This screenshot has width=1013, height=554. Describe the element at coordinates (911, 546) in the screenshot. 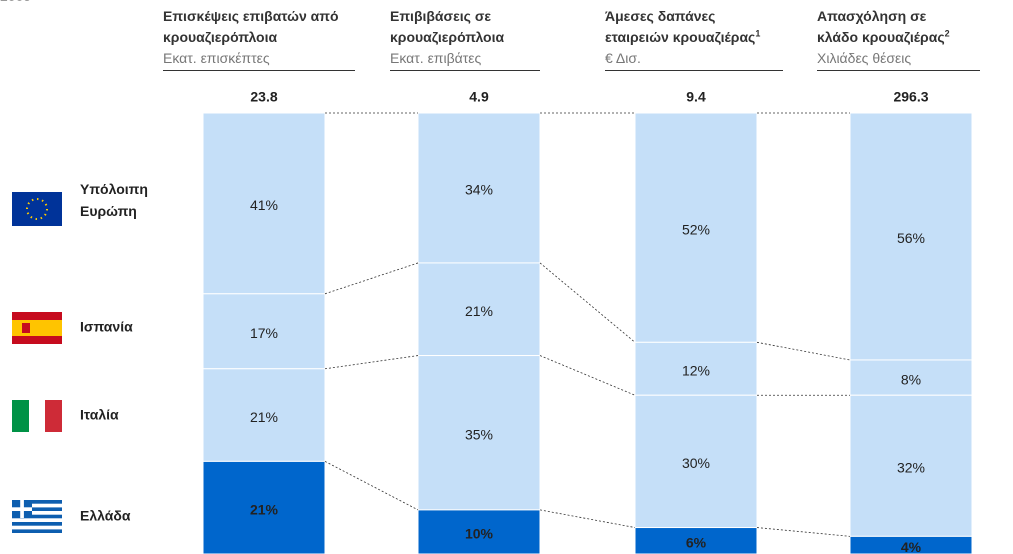

I see `value-label: 4%` at that location.